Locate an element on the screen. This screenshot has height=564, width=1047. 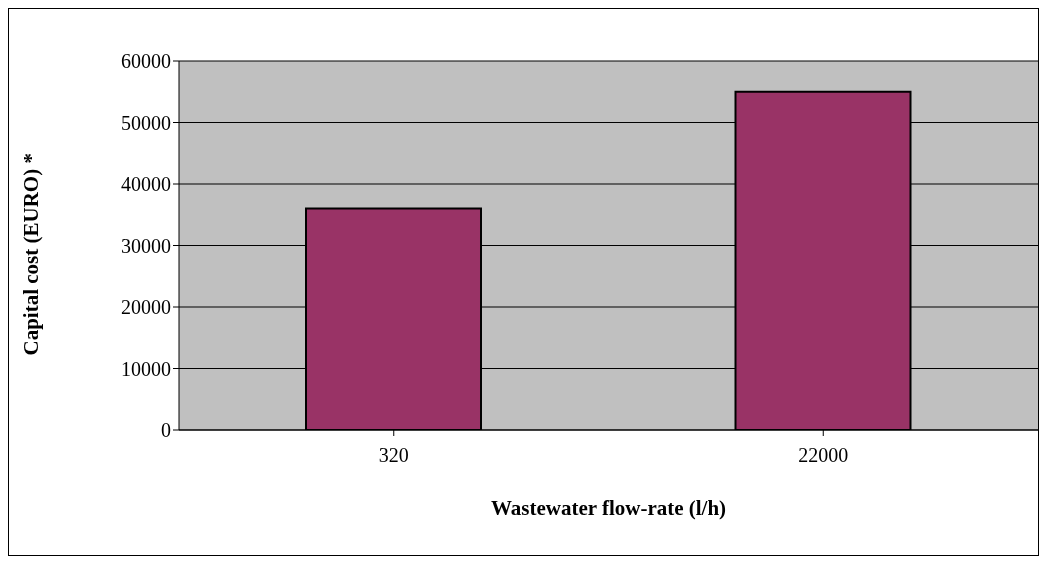
y-tick-label: 20000 is located at coordinates (146, 307).